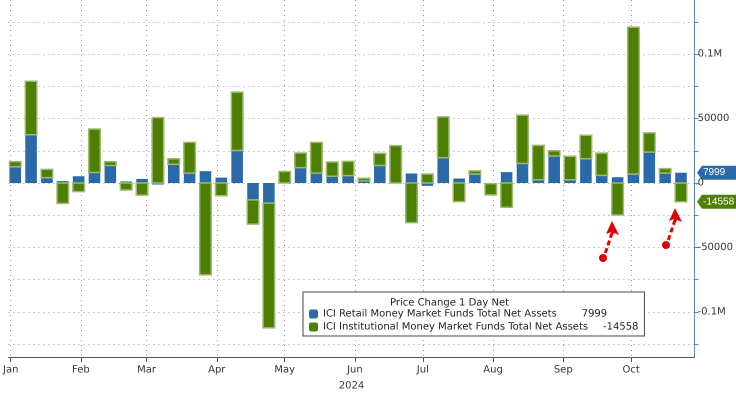  What do you see at coordinates (450, 303) in the screenshot?
I see `legend-title: Price Change 1 Day Net` at bounding box center [450, 303].